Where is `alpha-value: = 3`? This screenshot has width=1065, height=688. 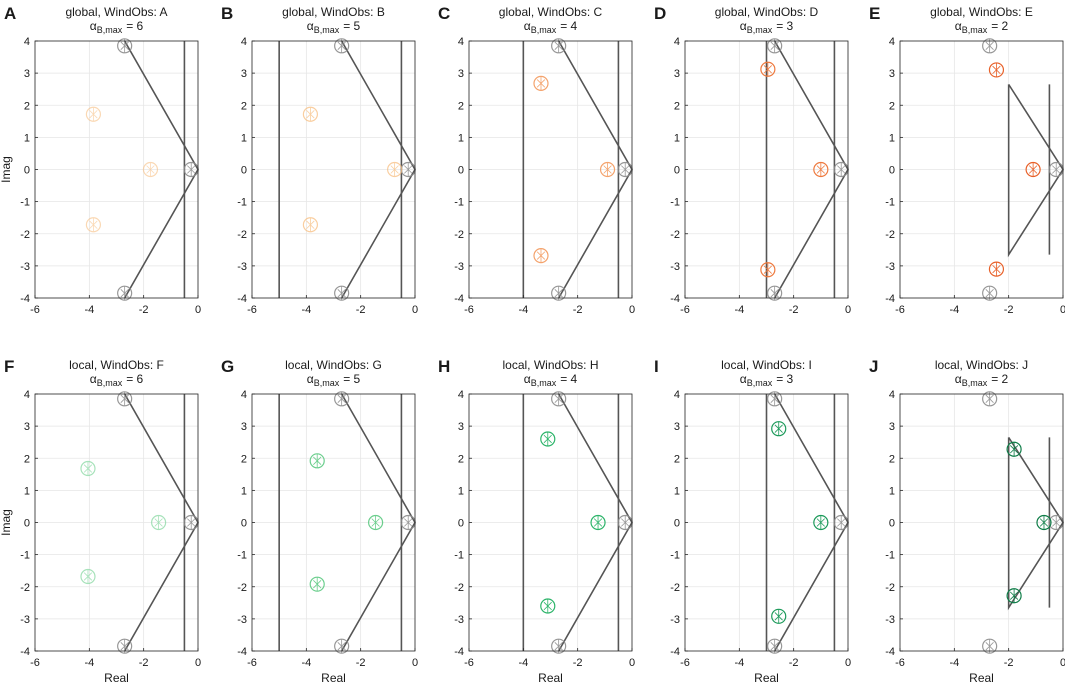
alpha-value: = 3 is located at coordinates (784, 379).